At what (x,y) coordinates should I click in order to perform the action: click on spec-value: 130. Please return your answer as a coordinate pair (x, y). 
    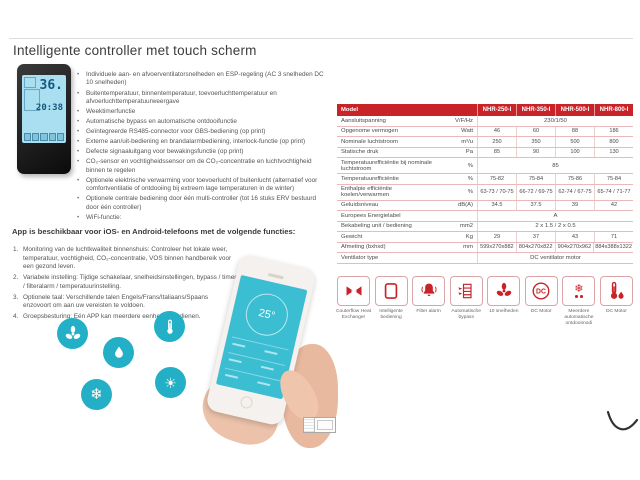
    Looking at the image, I should click on (613, 152).